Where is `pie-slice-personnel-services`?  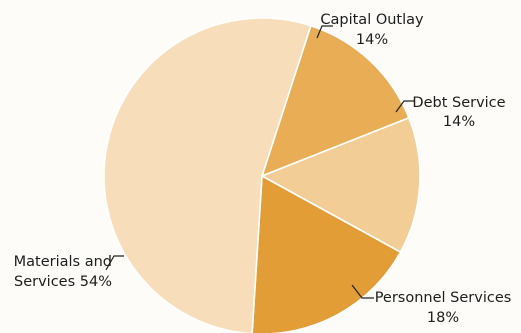 pie-slice-personnel-services is located at coordinates (326, 253).